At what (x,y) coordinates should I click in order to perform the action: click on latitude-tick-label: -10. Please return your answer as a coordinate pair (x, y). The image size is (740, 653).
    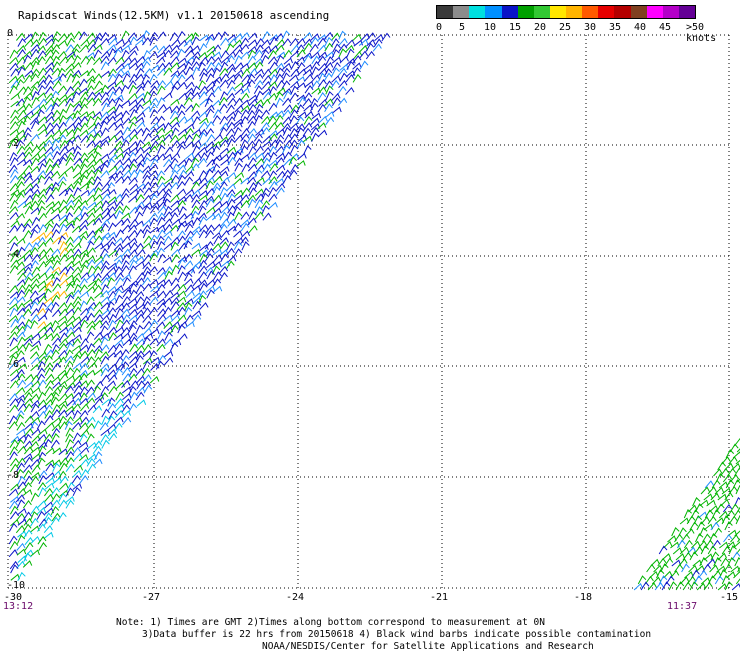
    Looking at the image, I should click on (16, 585).